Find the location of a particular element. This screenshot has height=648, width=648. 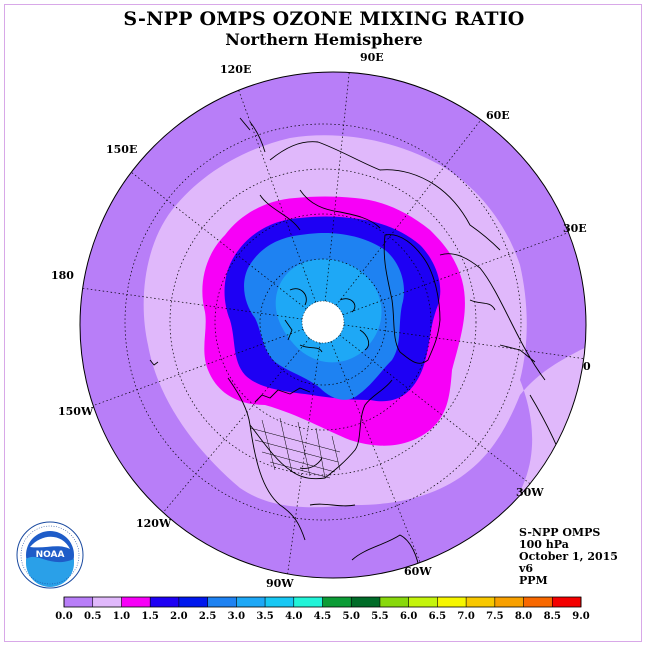

lon-label-90w: 90W is located at coordinates (280, 583).